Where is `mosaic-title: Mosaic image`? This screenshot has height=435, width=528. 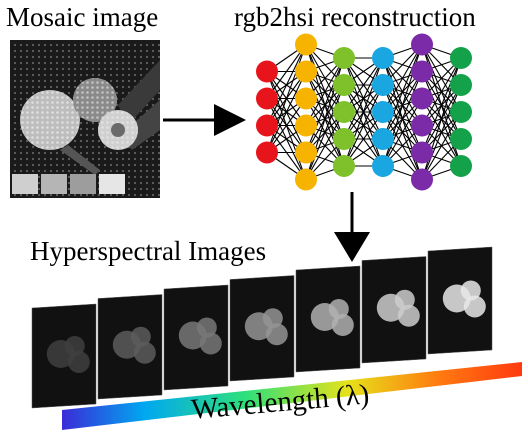 mosaic-title: Mosaic image is located at coordinates (82, 17).